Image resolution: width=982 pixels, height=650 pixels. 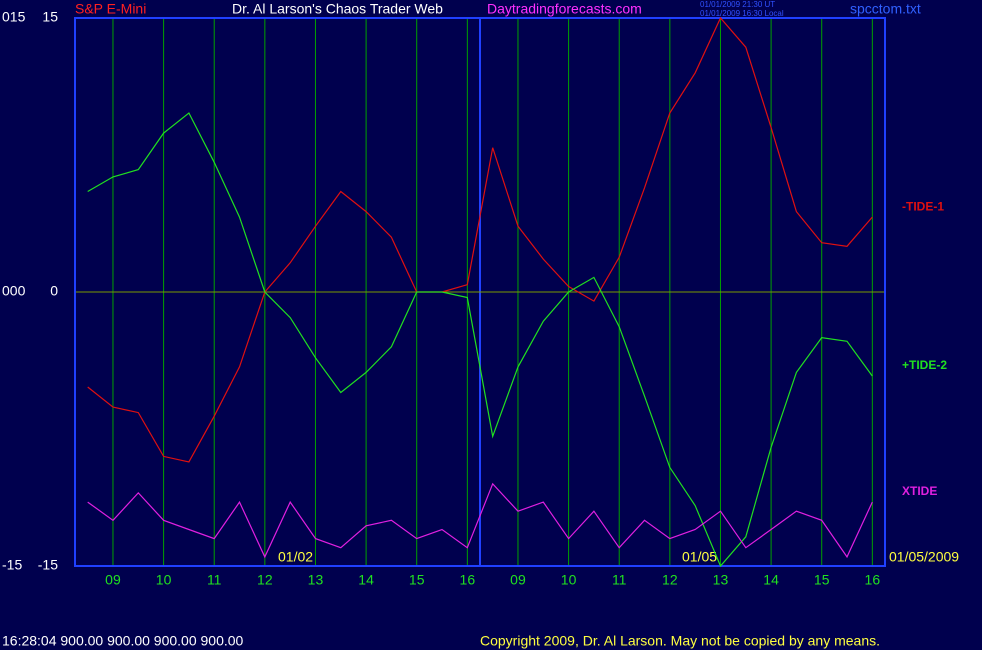 I want to click on site-name: Daytradingforecasts.com, so click(x=564, y=9).